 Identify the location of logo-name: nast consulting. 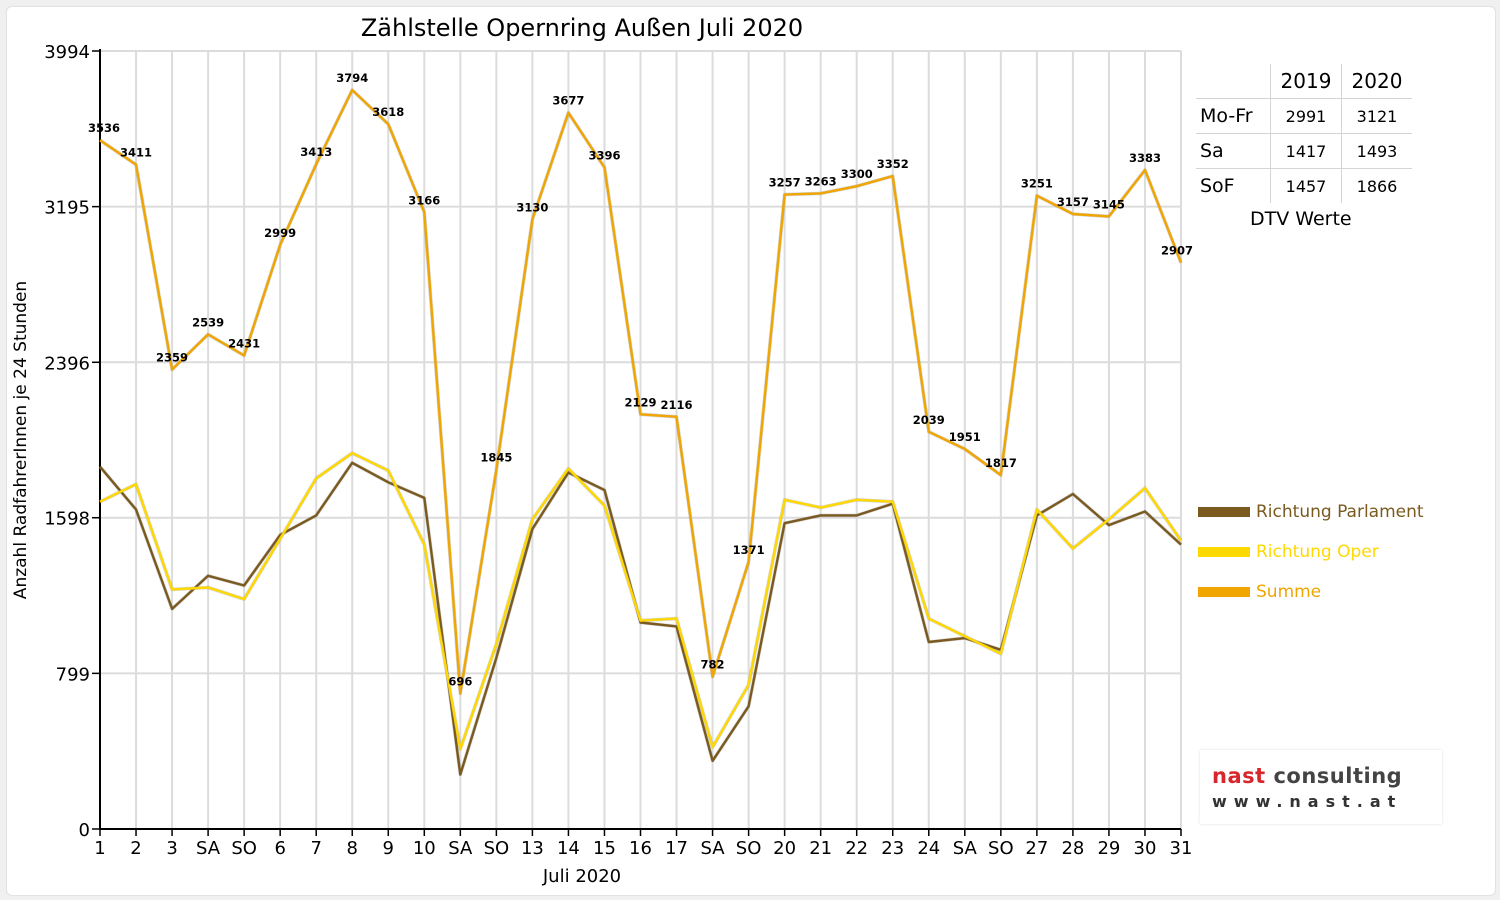
(1307, 776).